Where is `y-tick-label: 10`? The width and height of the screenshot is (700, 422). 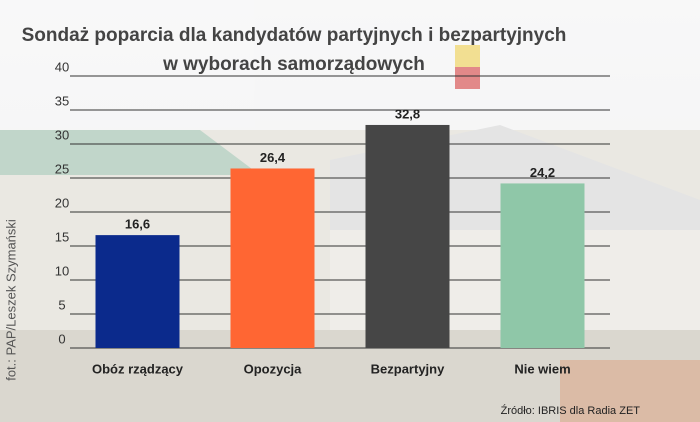
y-tick-label: 10 is located at coordinates (62, 270).